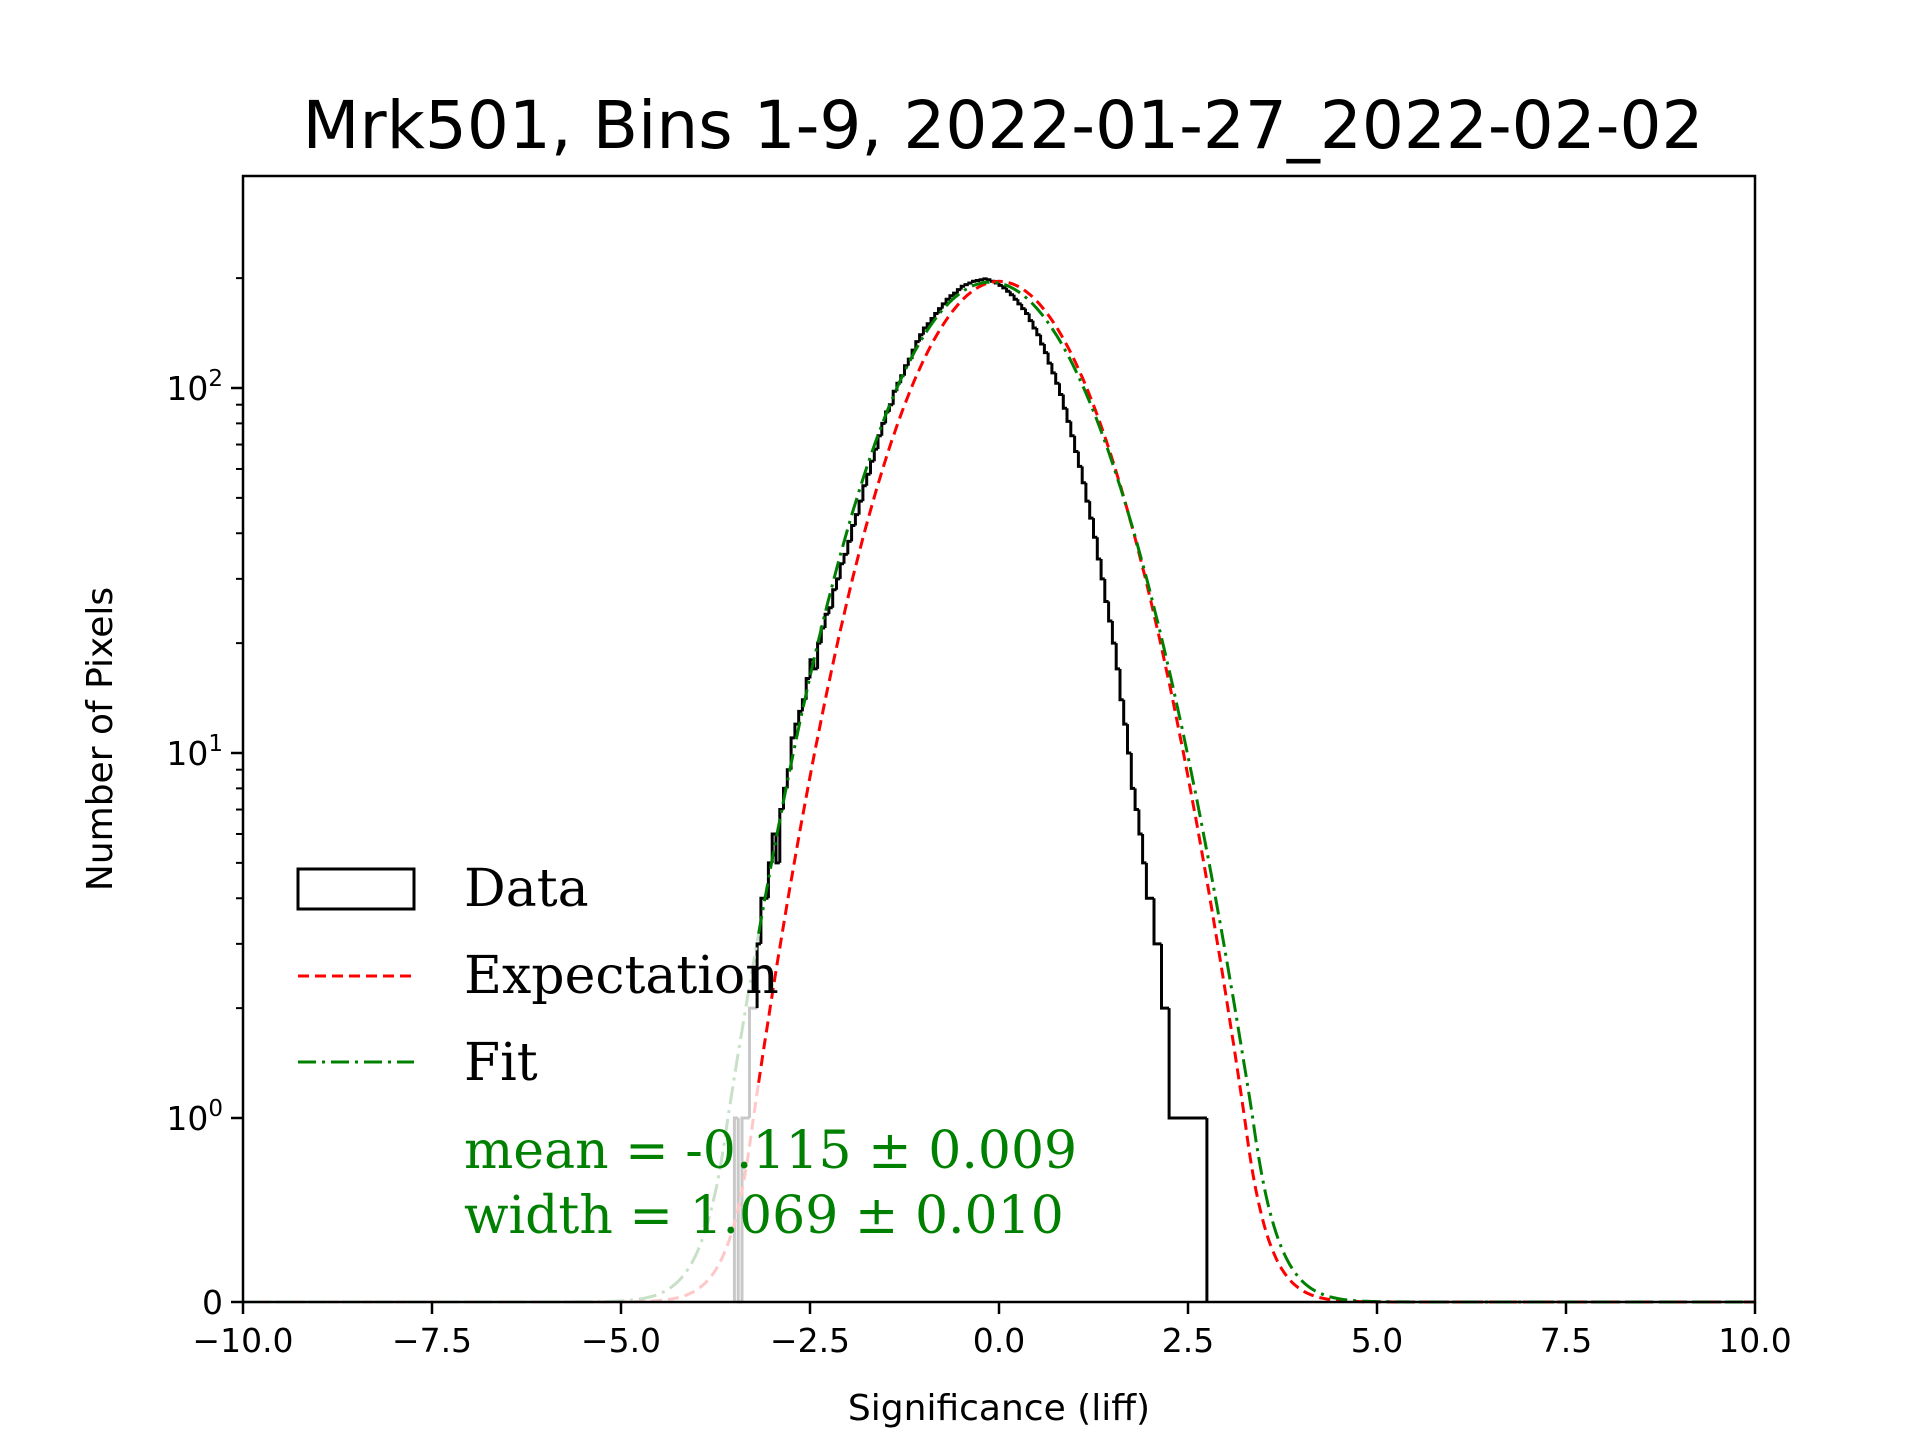  What do you see at coordinates (215, 744) in the screenshot?
I see `y-tick-exponent: 1` at bounding box center [215, 744].